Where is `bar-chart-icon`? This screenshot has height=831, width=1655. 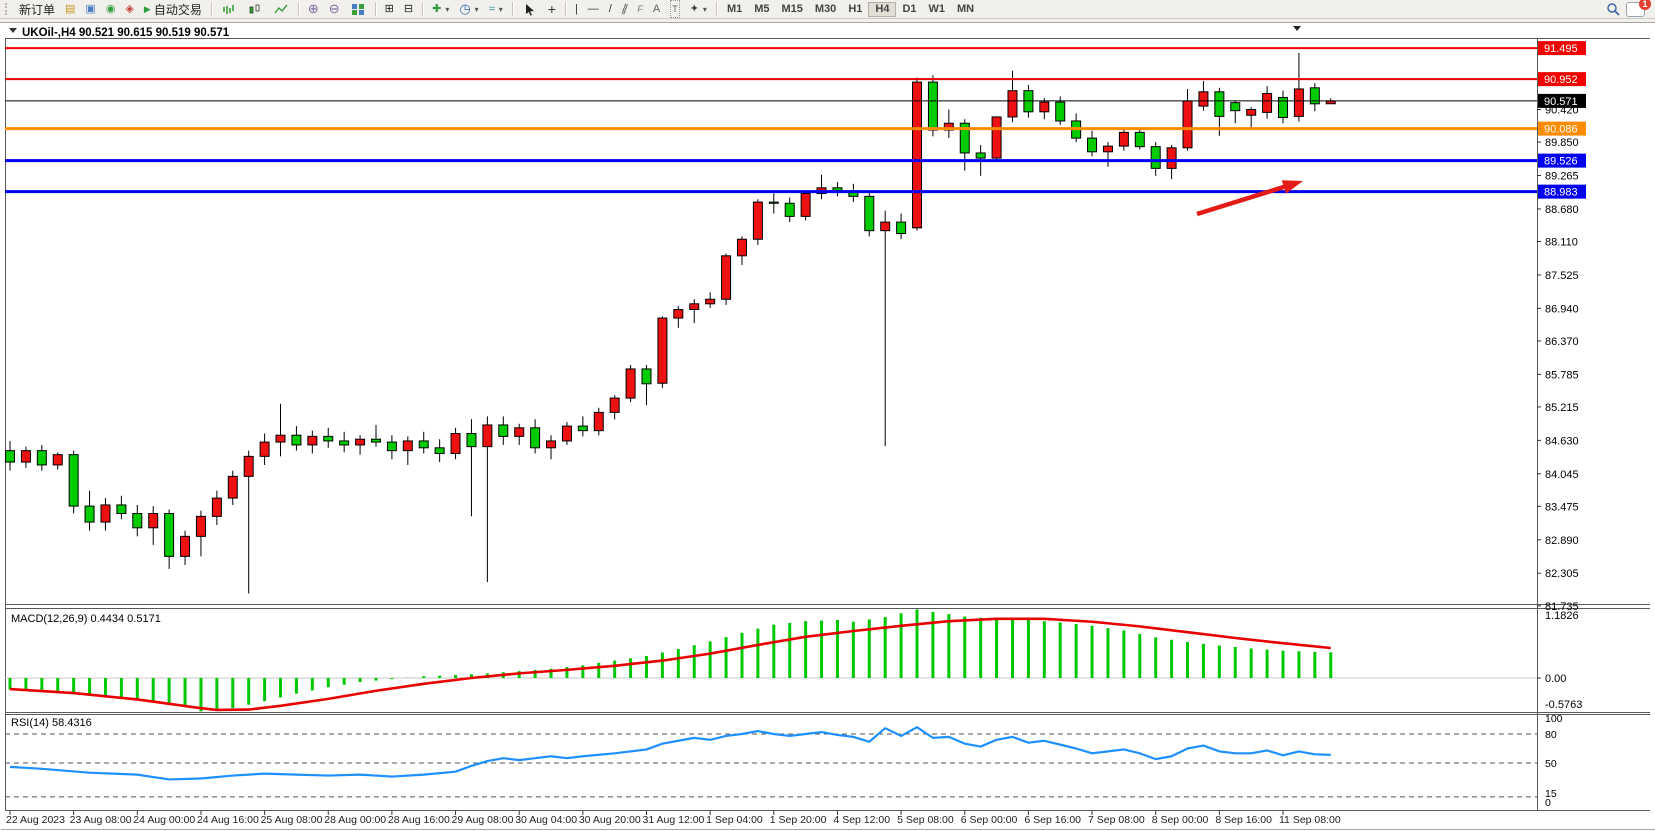 bar-chart-icon is located at coordinates (229, 9).